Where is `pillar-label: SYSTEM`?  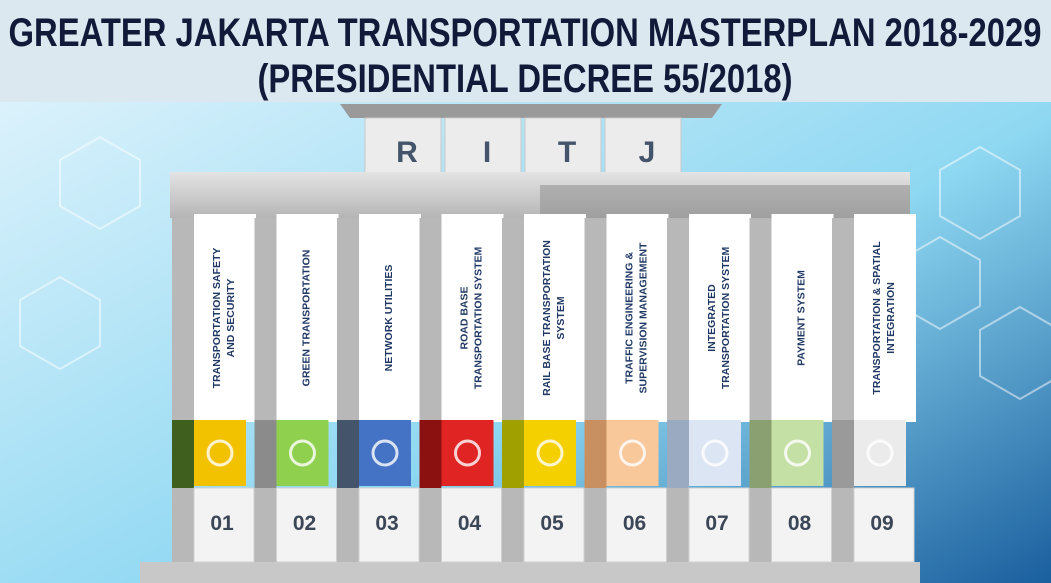 pillar-label: SYSTEM is located at coordinates (561, 317).